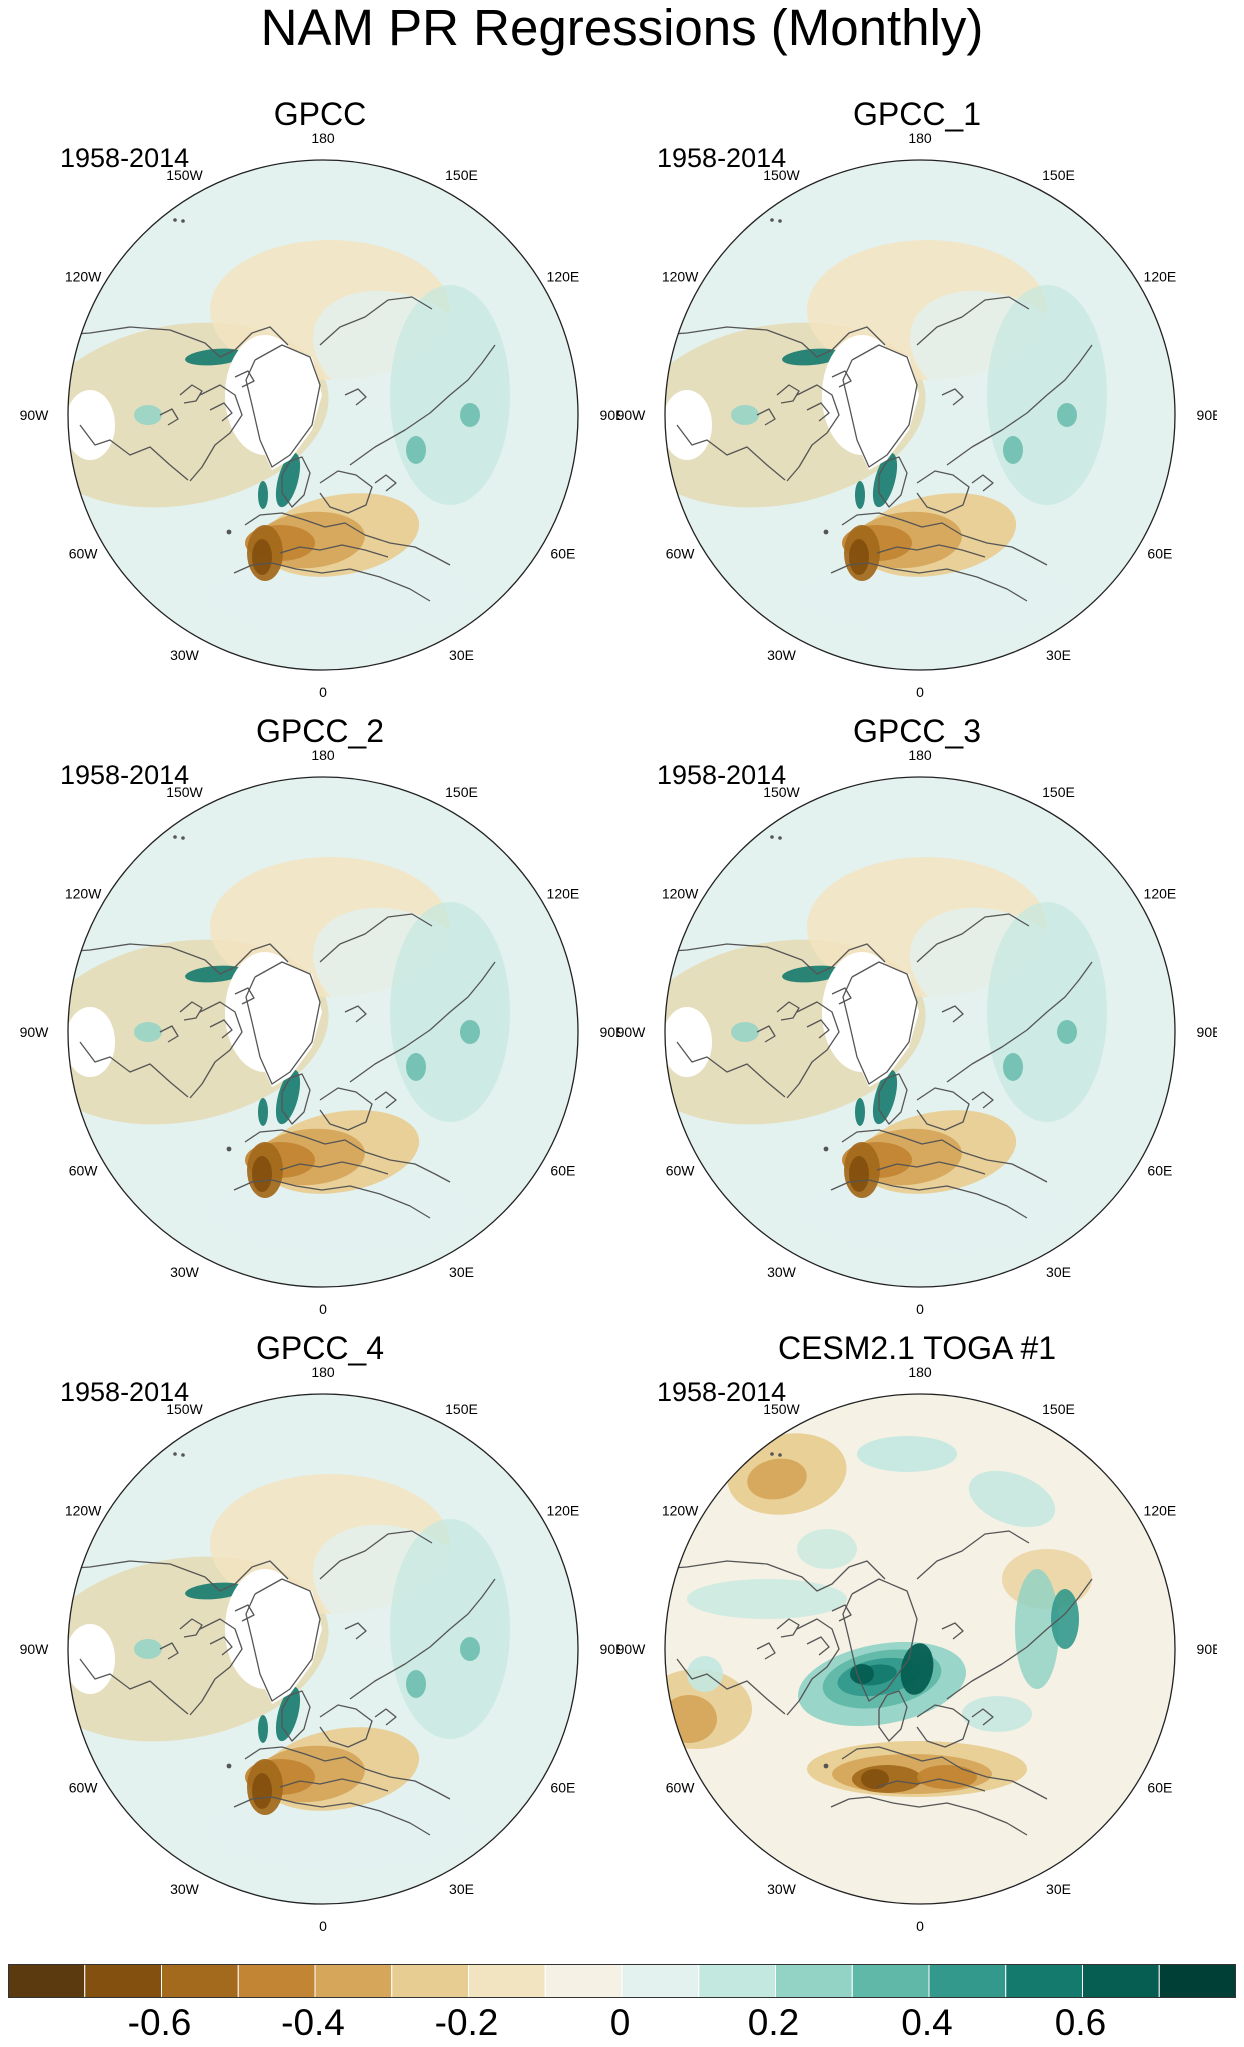 The height and width of the screenshot is (2047, 1244). Describe the element at coordinates (320, 731) in the screenshot. I see `panel-title: GPCC_2` at that location.